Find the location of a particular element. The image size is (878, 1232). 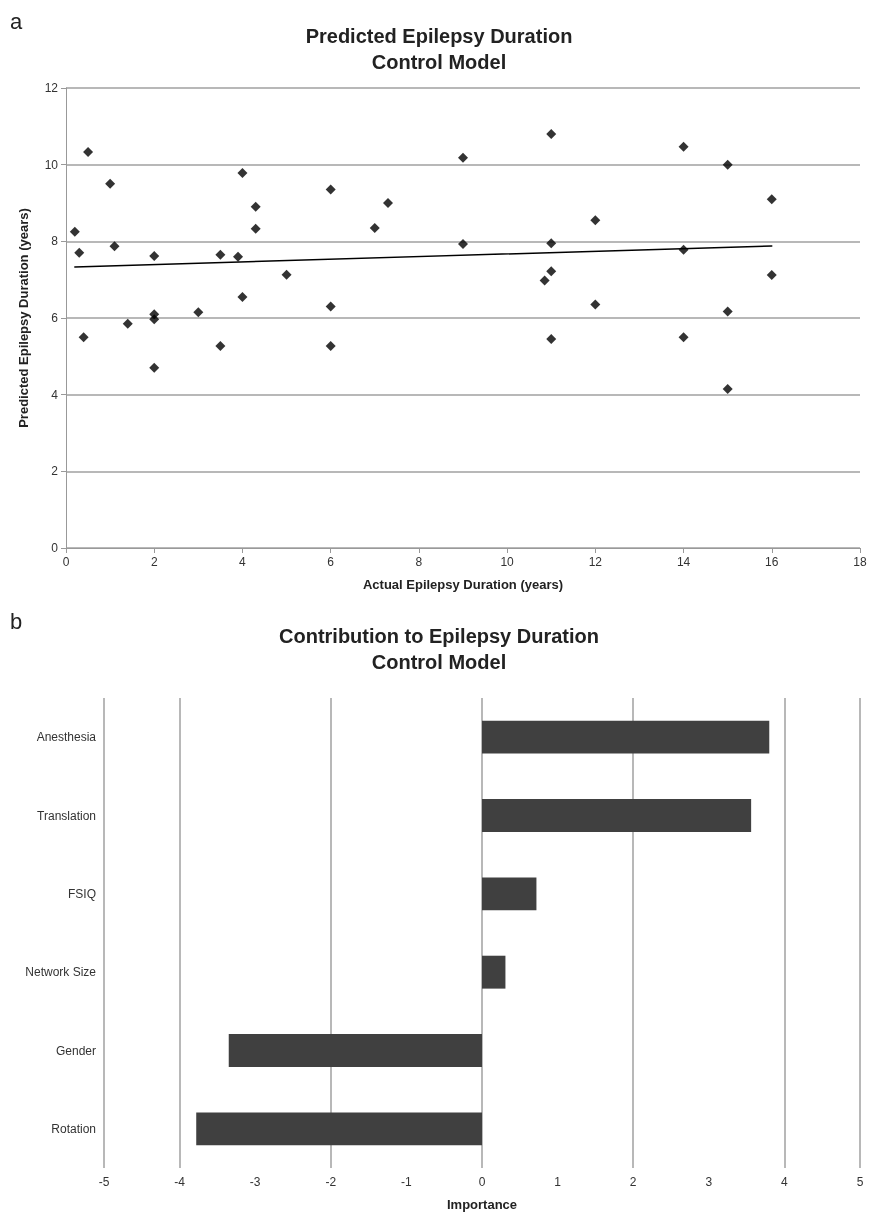

y-tick-label: 12 is located at coordinates (51, 88).